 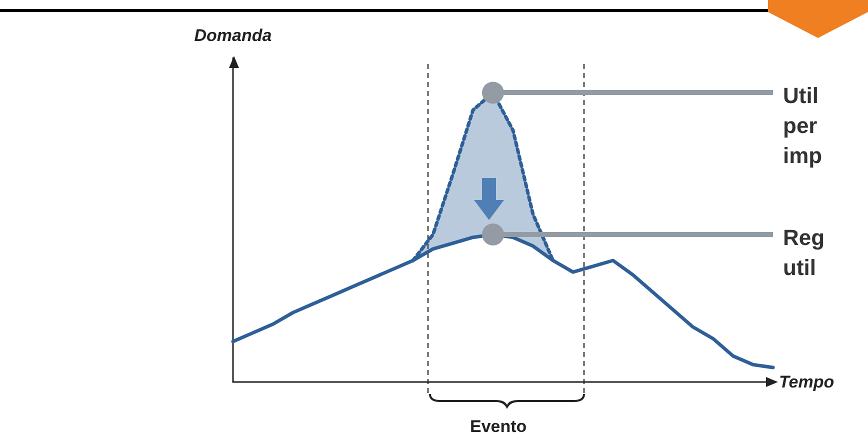 What do you see at coordinates (804, 252) in the screenshot?
I see `ref-line-label: Reg util` at bounding box center [804, 252].